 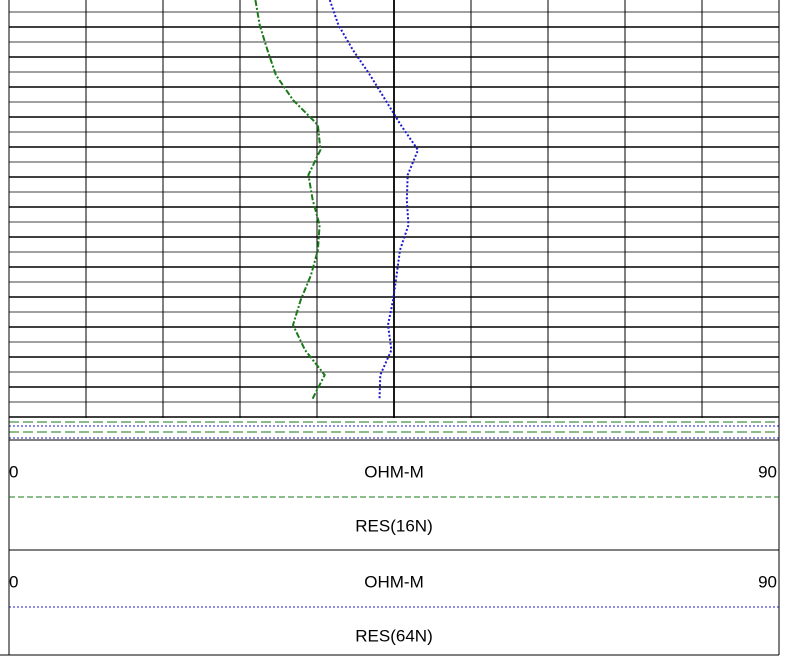 I want to click on legend-label: RES(64N), so click(x=393, y=635).